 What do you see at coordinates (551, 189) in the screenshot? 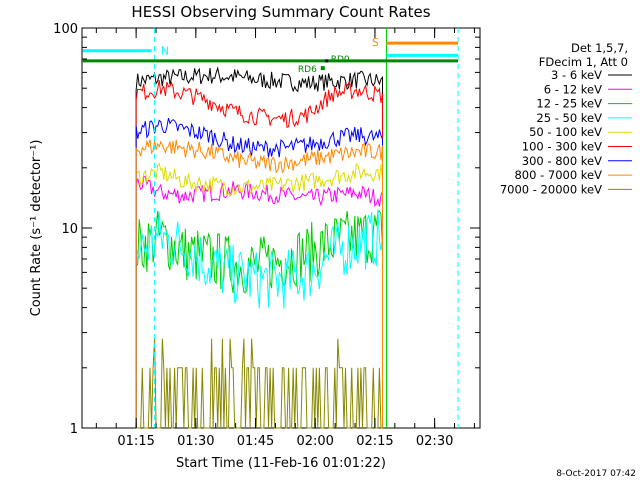
I see `legend-entry-label: 7000 - 20000 keV` at bounding box center [551, 189].